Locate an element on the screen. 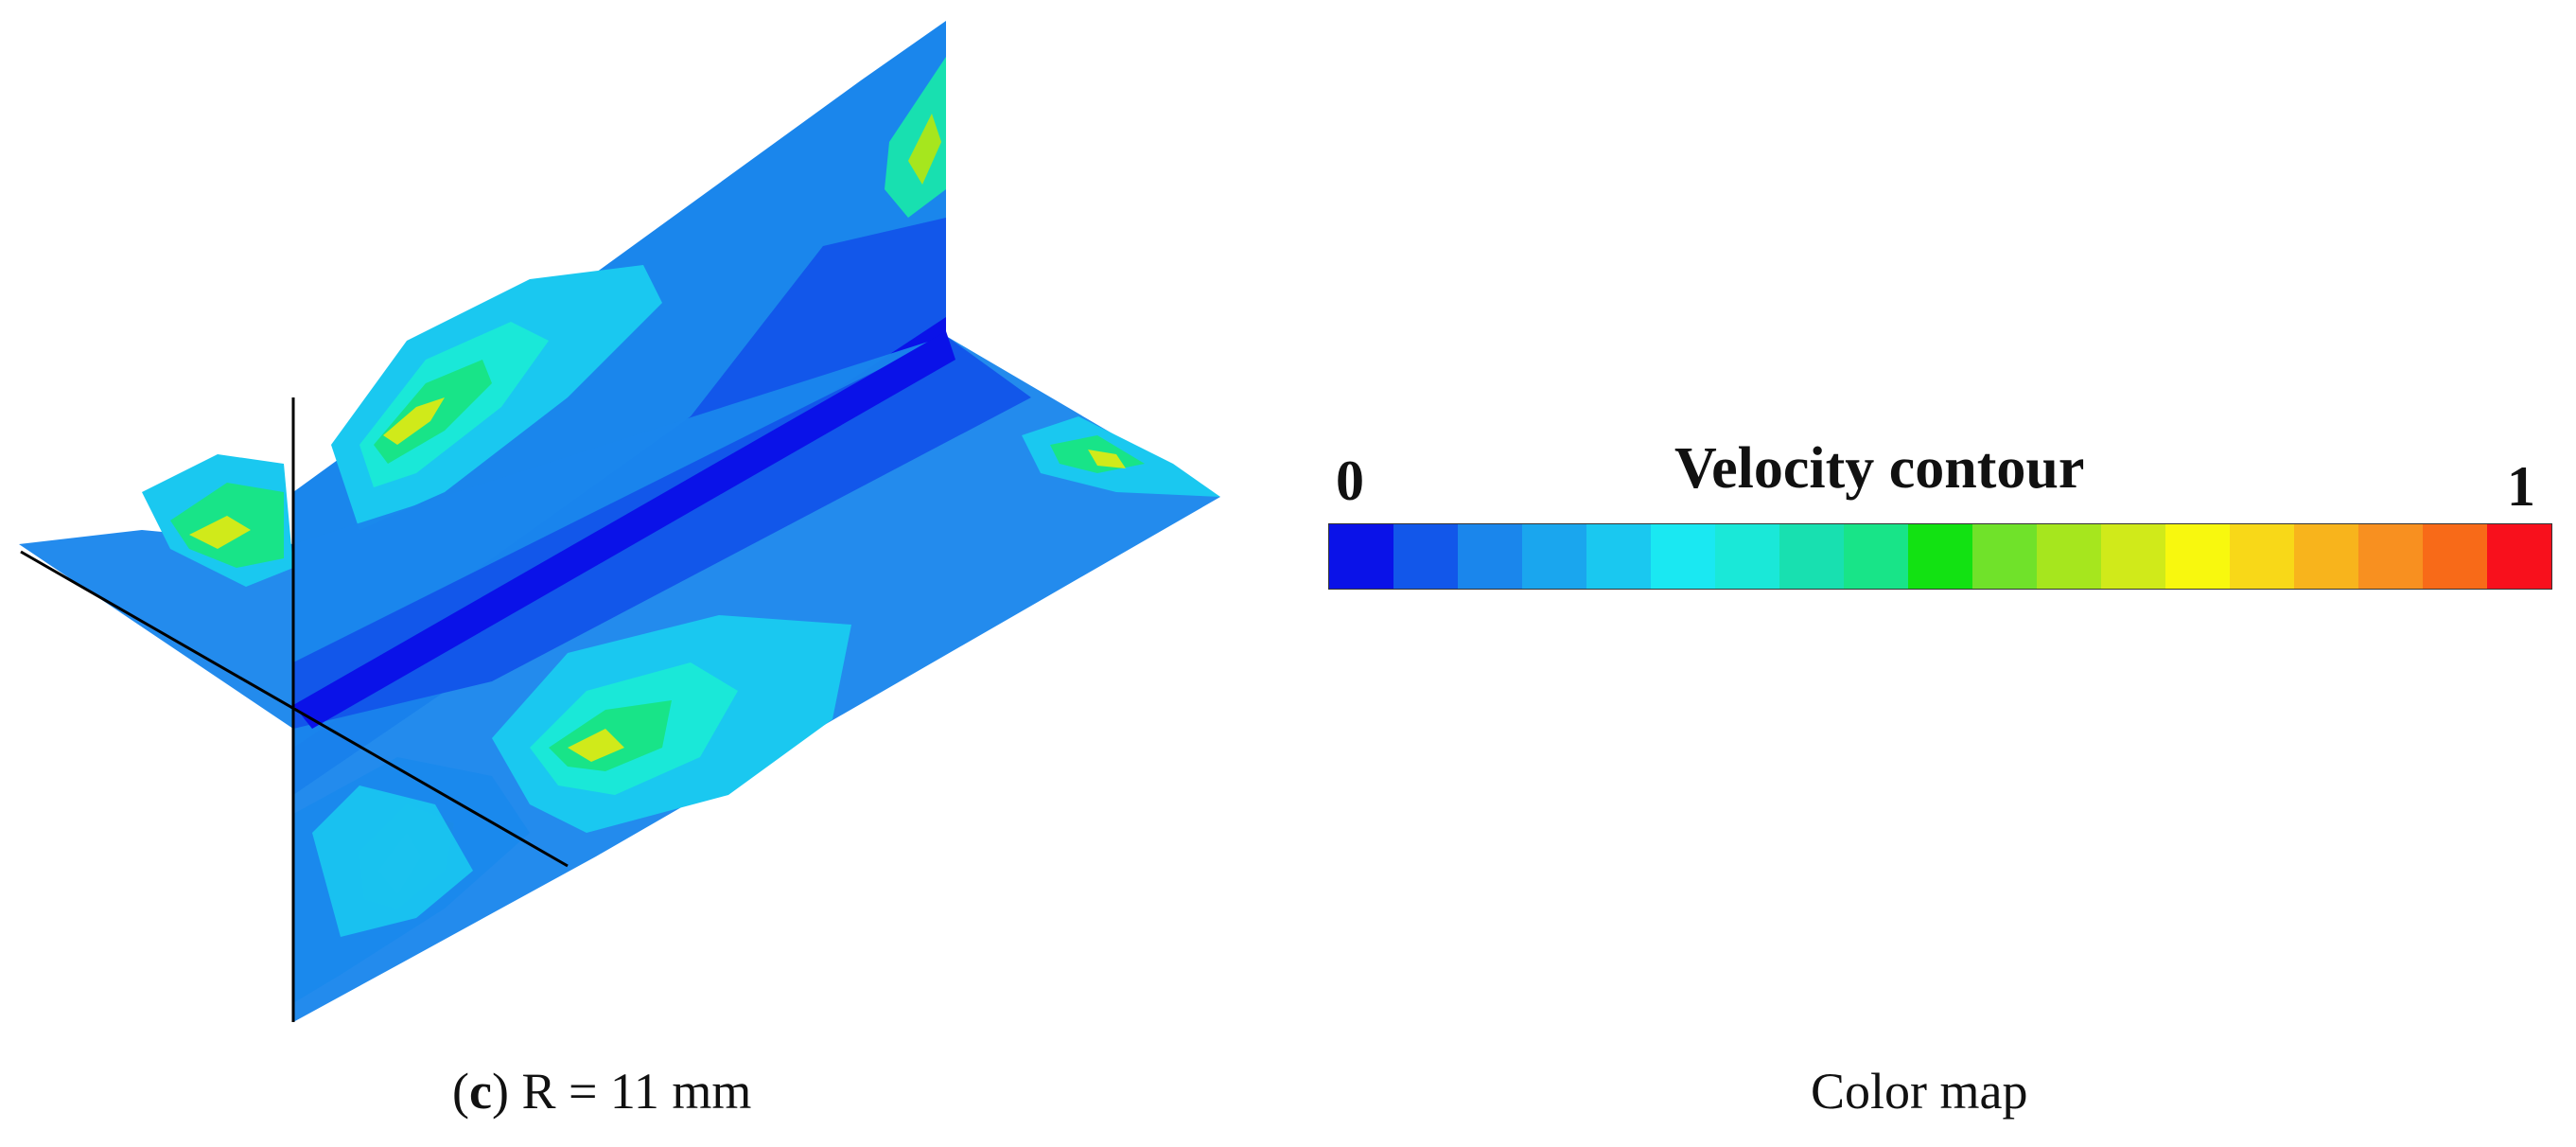 The width and height of the screenshot is (2576, 1147). horizontal-plane-core-band is located at coordinates (624, 530).